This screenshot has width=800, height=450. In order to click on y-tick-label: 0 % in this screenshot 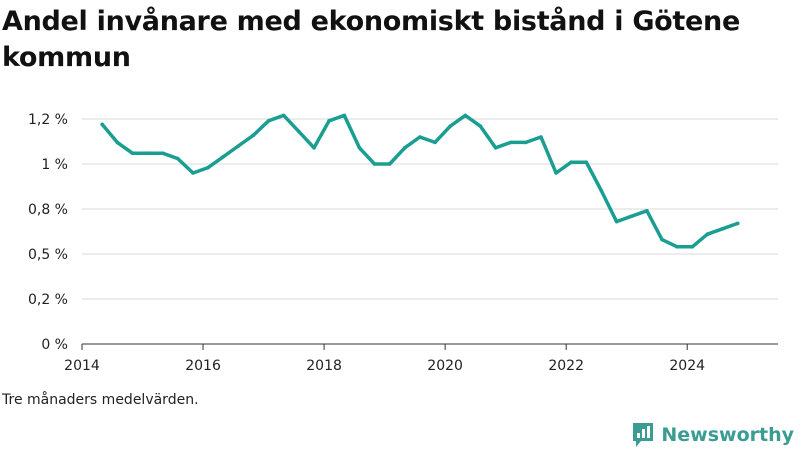, I will do `click(54, 345)`.